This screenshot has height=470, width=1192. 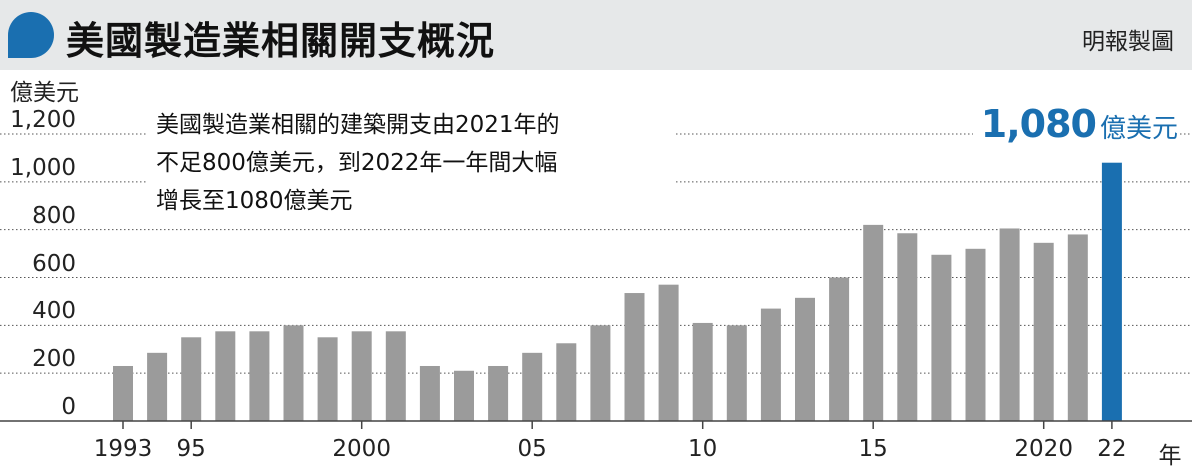 What do you see at coordinates (1138, 129) in the screenshot?
I see `callout-unit: 億美元` at bounding box center [1138, 129].